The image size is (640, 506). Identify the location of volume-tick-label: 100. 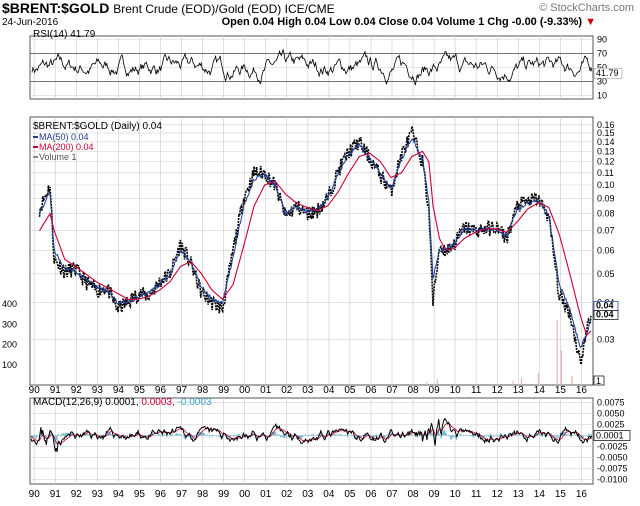
(9, 365).